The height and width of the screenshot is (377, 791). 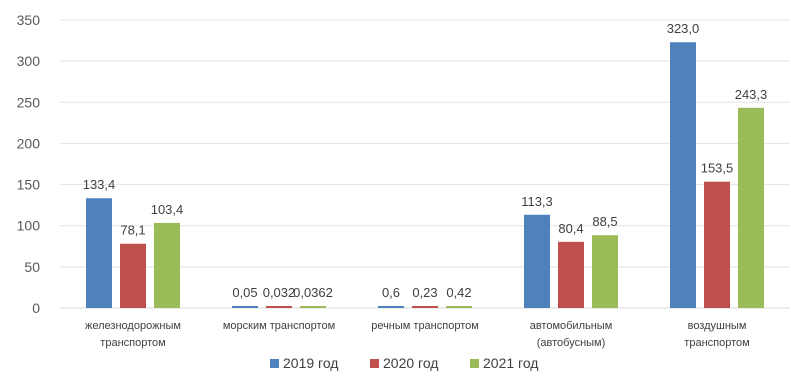 What do you see at coordinates (279, 292) in the screenshot?
I see `data-label: 0,032` at bounding box center [279, 292].